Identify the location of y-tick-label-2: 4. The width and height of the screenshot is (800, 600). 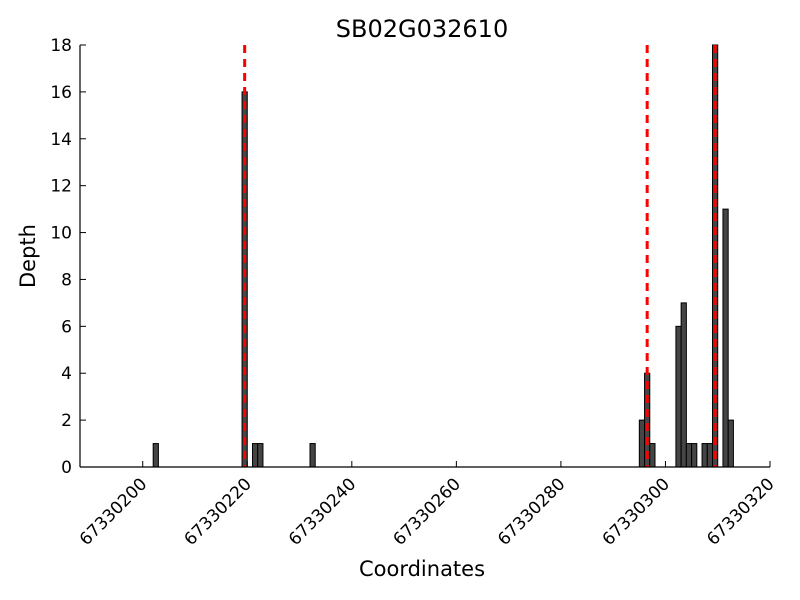
(66, 374).